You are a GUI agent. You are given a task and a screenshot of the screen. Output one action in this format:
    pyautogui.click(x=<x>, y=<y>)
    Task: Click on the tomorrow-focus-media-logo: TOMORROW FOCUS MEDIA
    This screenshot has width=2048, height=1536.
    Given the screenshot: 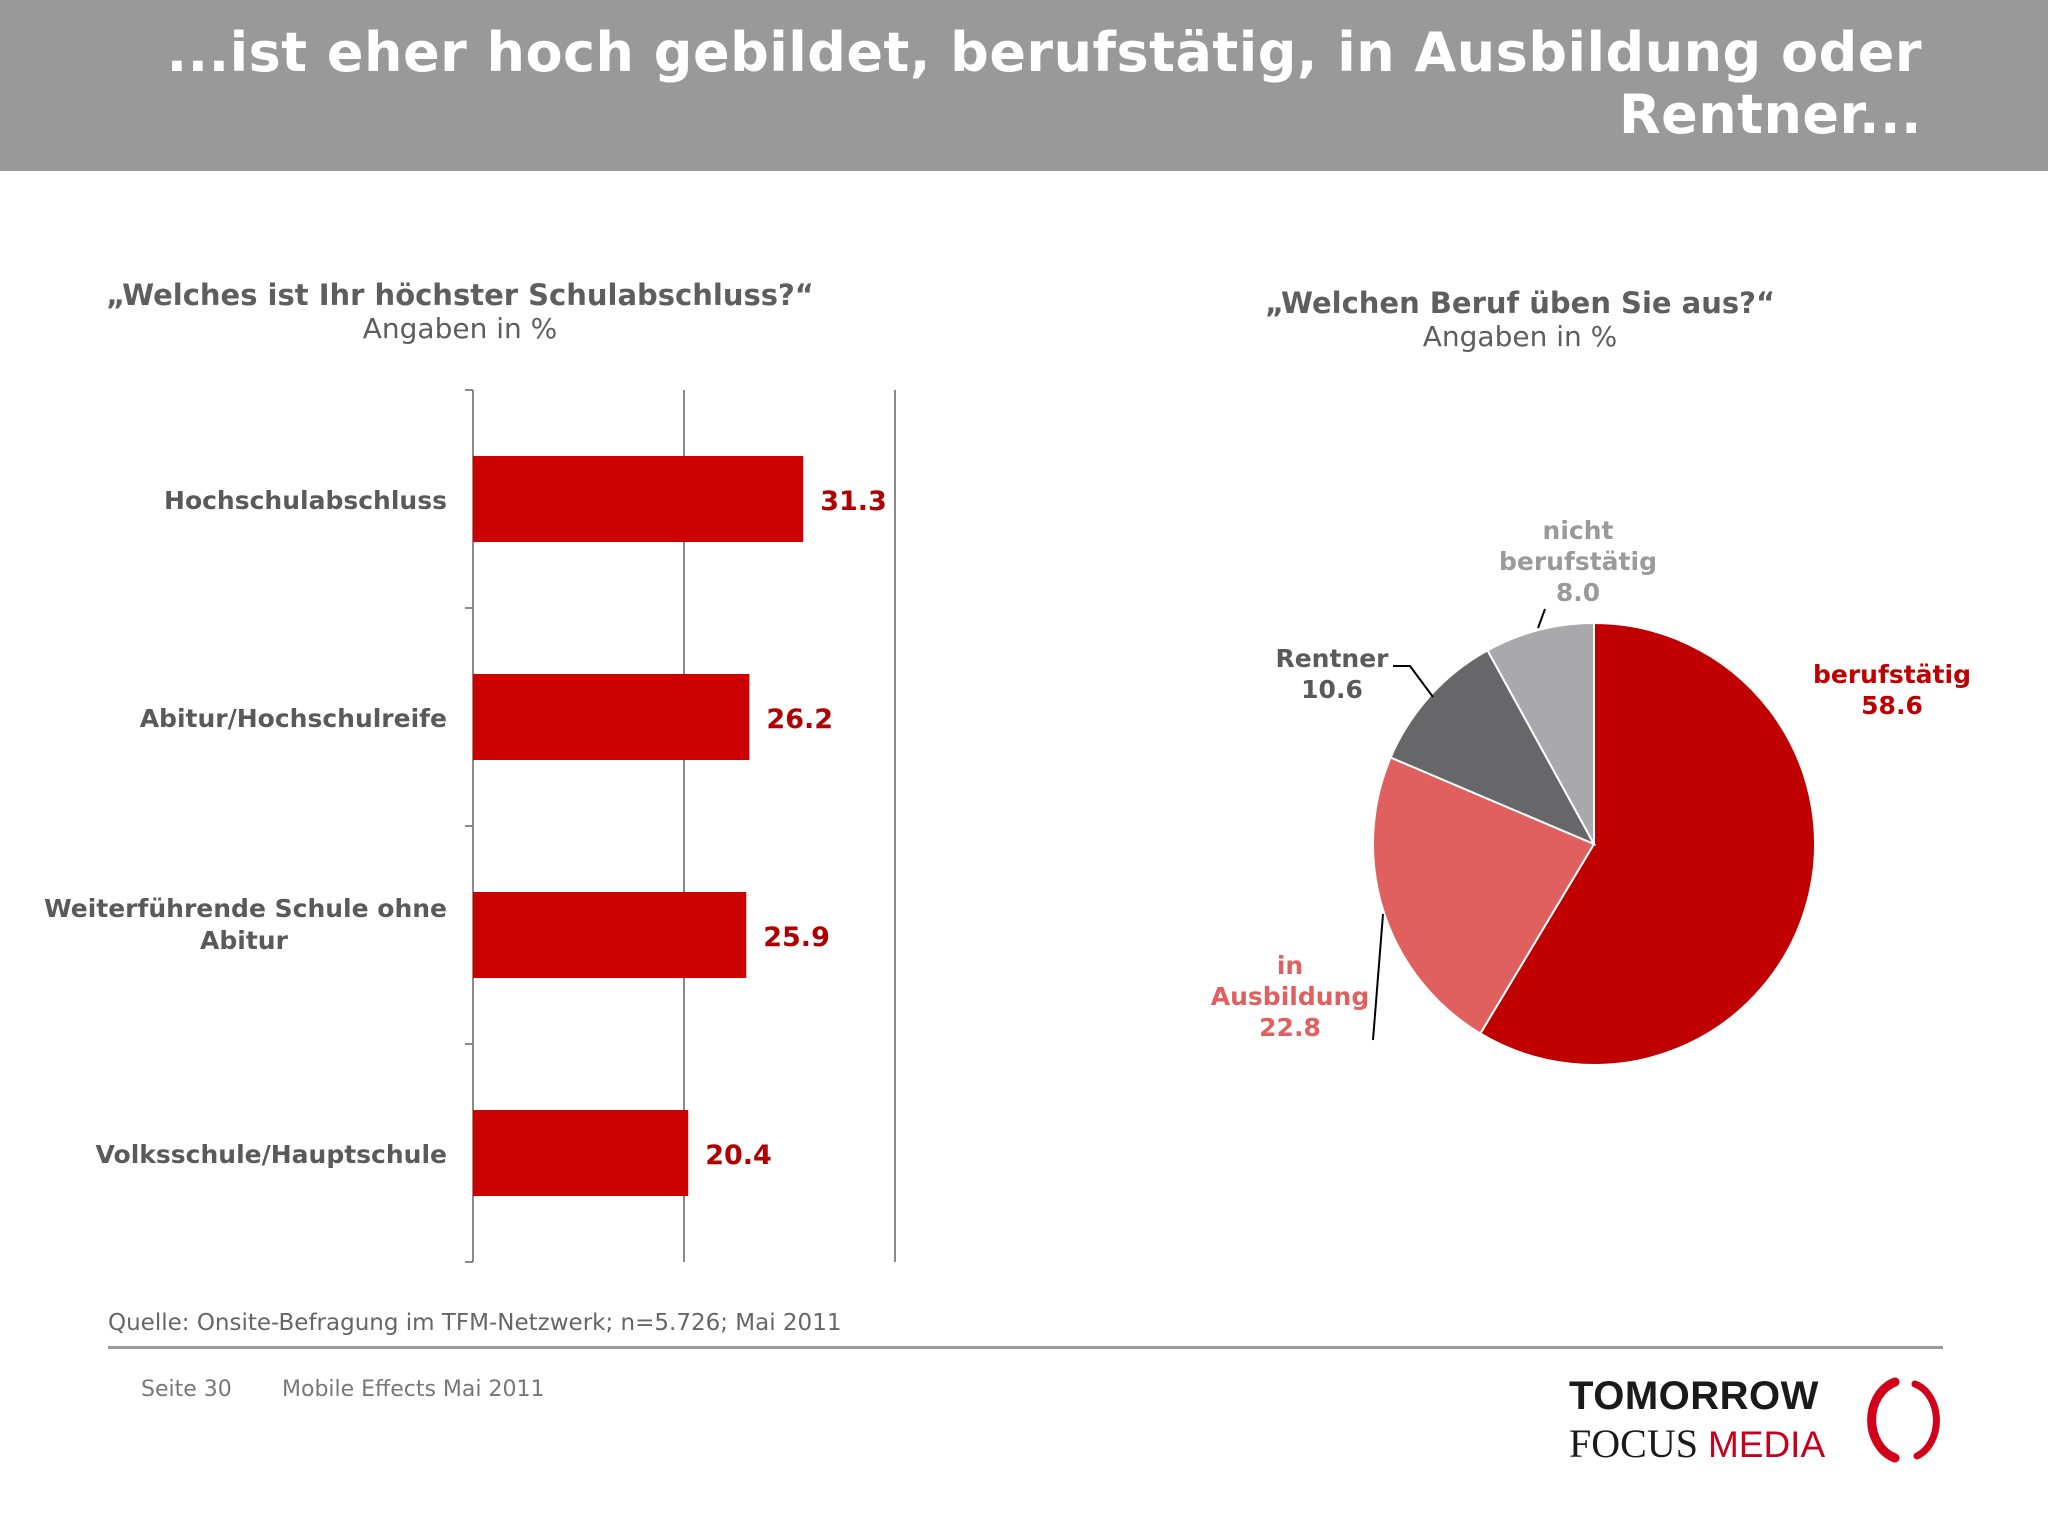 What is the action you would take?
    pyautogui.click(x=1755, y=1422)
    